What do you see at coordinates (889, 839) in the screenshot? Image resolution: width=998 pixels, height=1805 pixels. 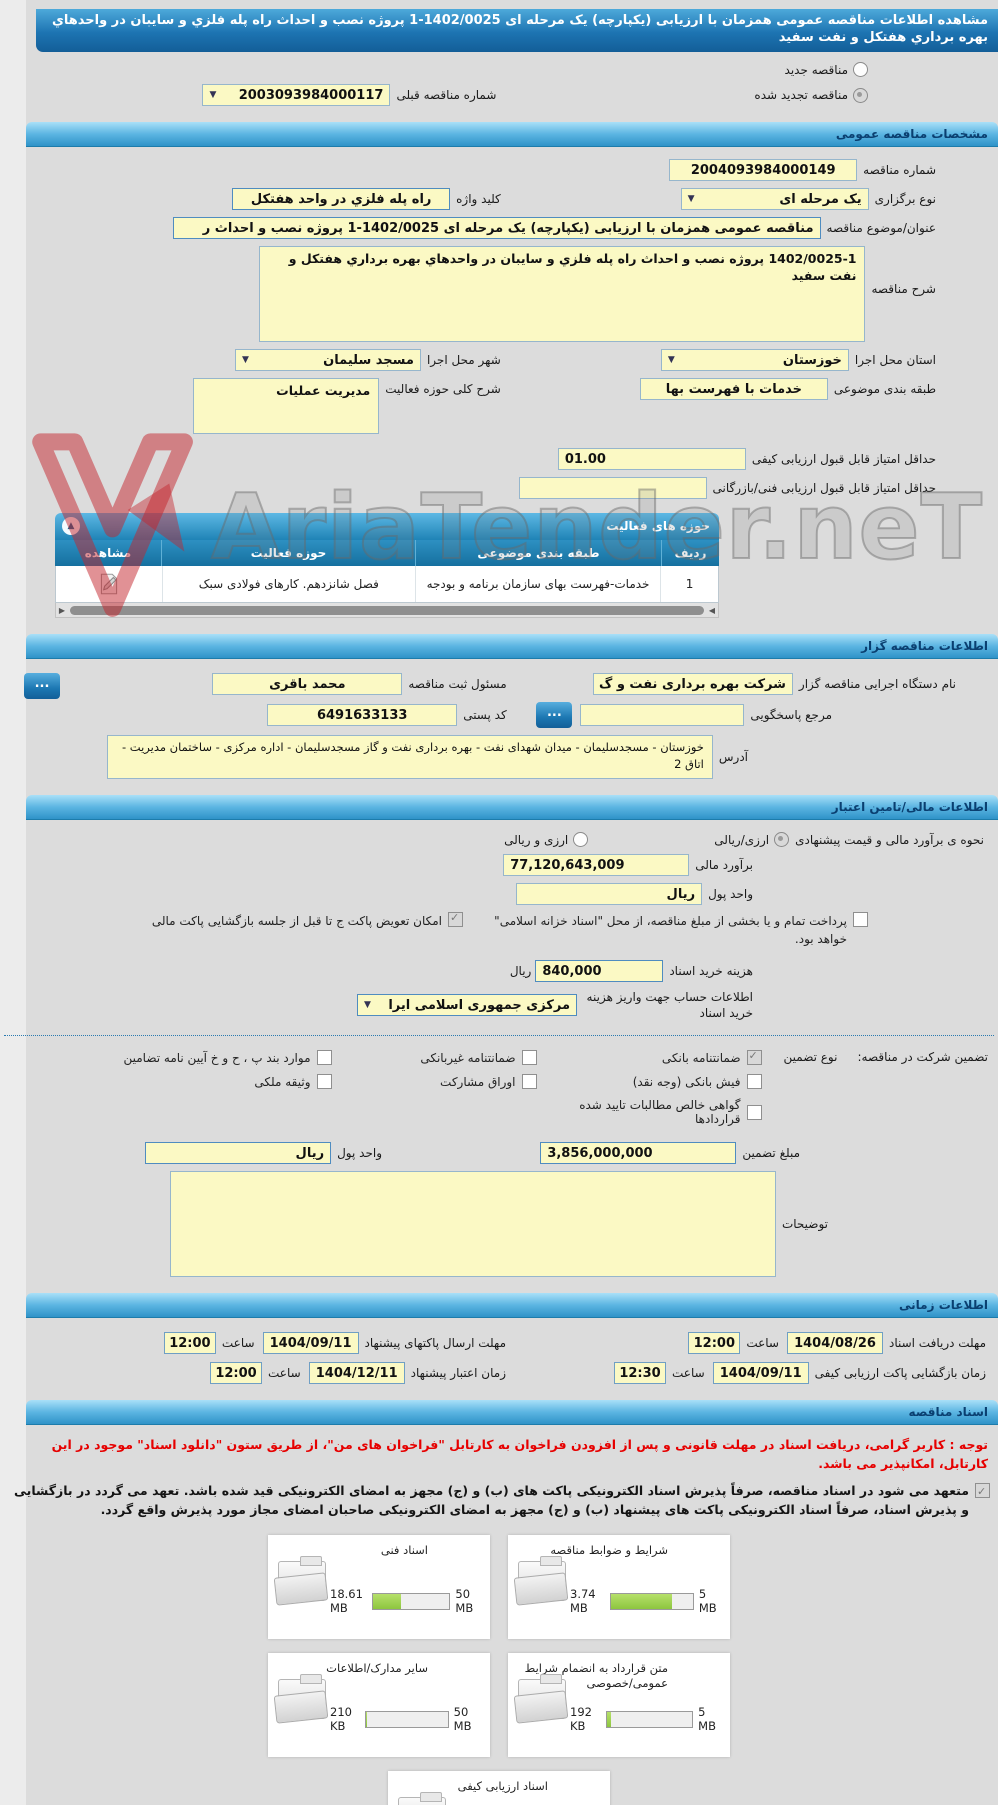 I see `estimate-method-label: نحوه ی برآورد مالی و قیمت پیشنهادی` at bounding box center [889, 839].